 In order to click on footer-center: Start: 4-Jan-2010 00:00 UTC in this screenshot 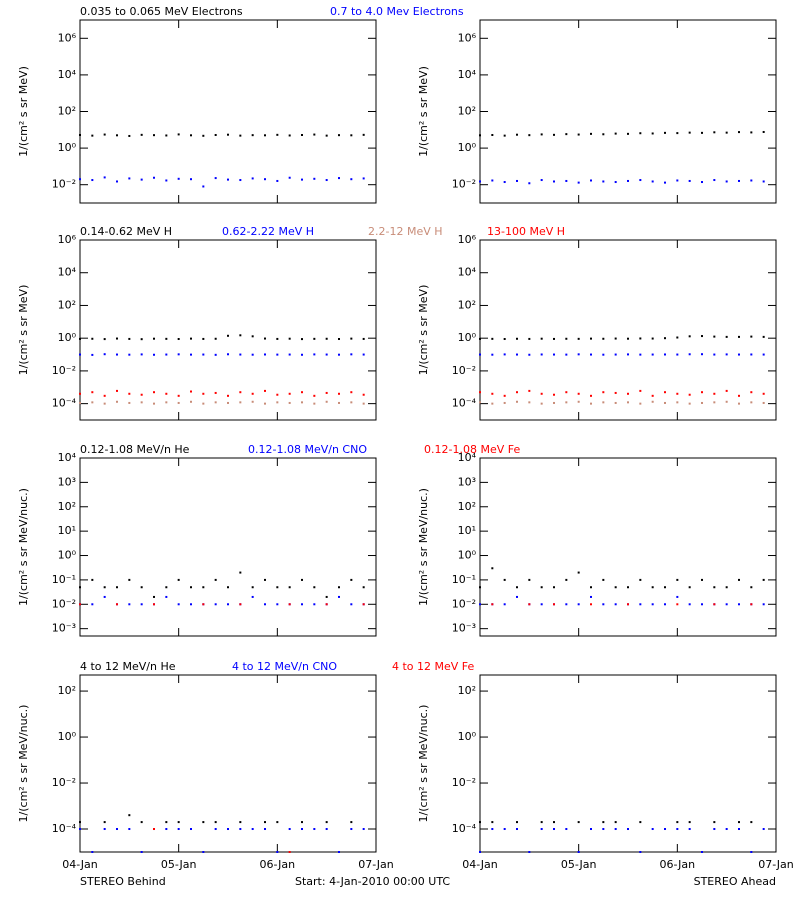, I will do `click(372, 881)`.